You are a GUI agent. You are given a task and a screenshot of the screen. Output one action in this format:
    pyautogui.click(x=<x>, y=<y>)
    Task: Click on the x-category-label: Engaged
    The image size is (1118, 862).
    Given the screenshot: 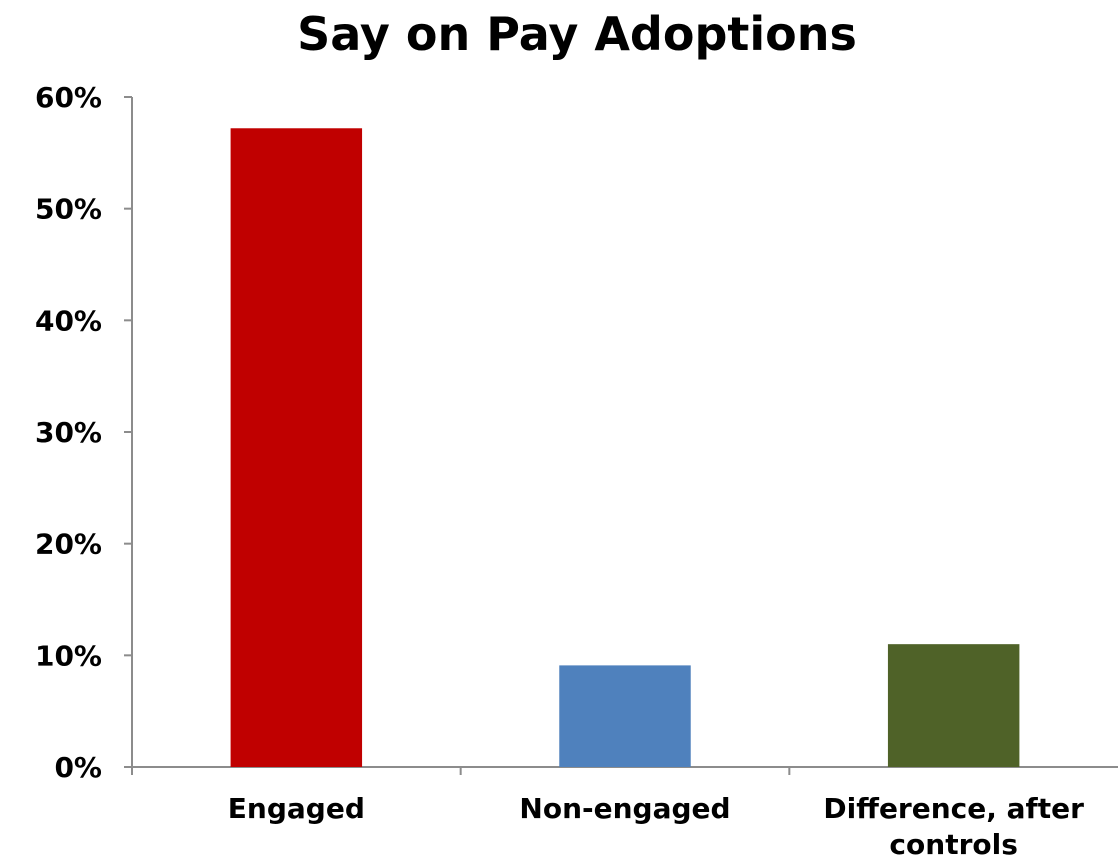 What is the action you would take?
    pyautogui.click(x=296, y=808)
    